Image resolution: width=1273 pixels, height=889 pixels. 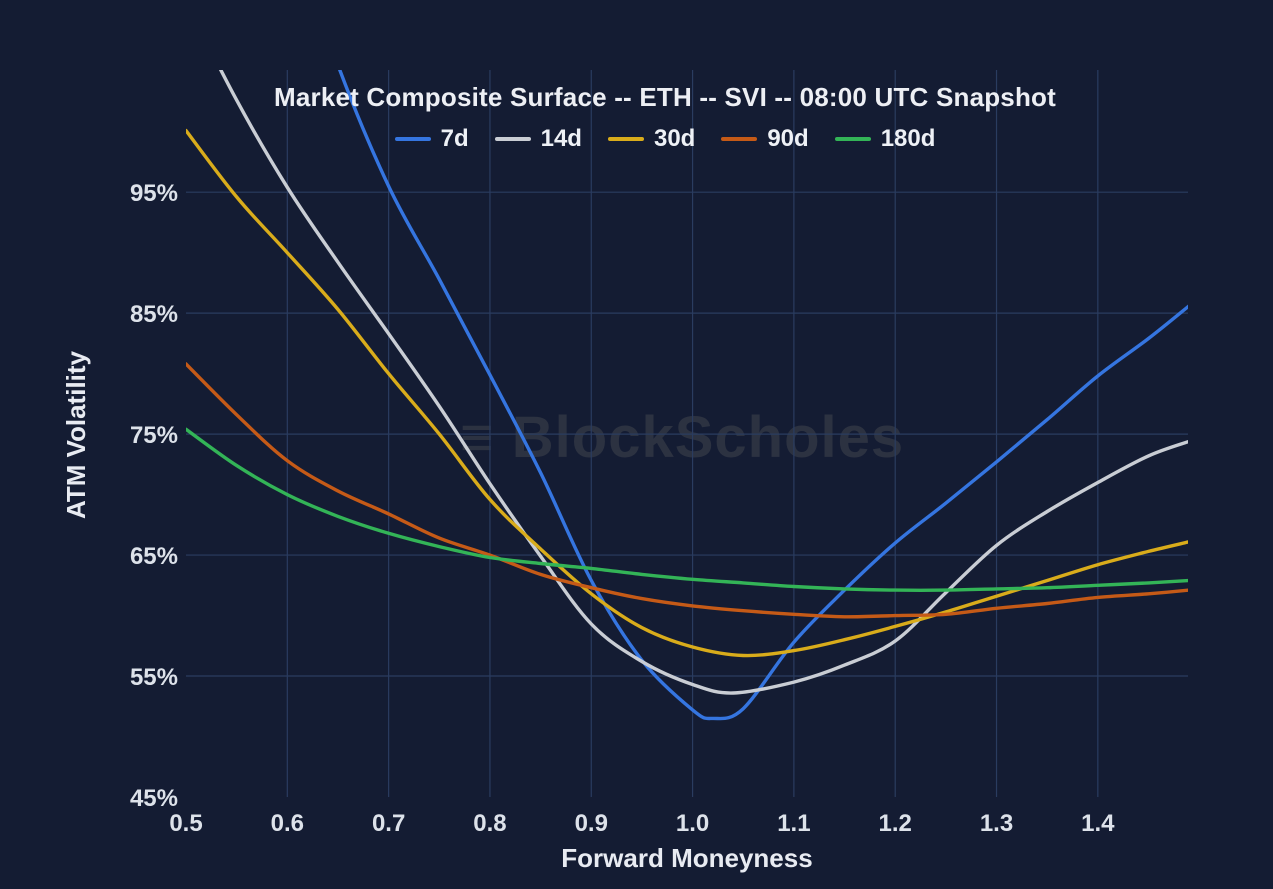 I want to click on x-tick-1.2: 1.2, so click(x=895, y=823).